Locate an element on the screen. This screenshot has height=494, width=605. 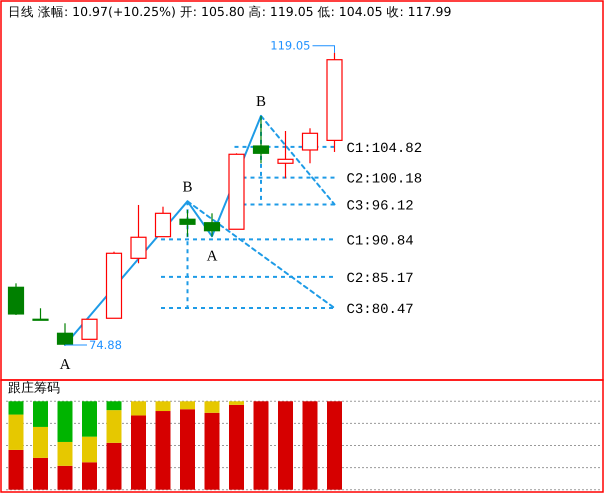
annotation: 119.05 is located at coordinates (290, 45).